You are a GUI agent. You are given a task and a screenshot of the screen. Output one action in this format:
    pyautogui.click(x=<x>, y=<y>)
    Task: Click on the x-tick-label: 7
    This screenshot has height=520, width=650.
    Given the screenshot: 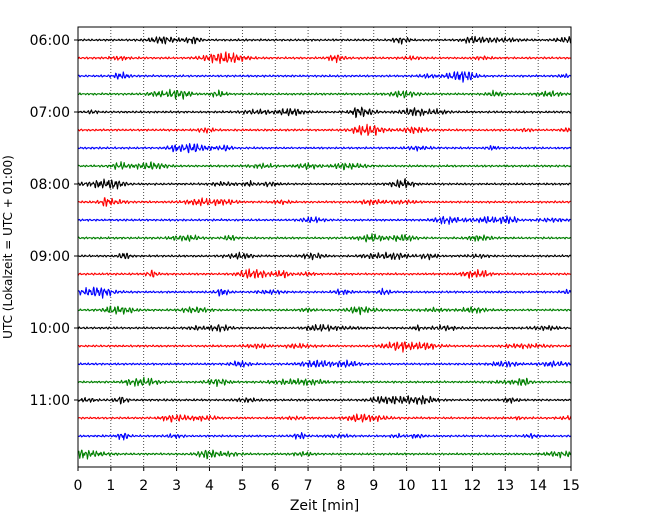 What is the action you would take?
    pyautogui.click(x=308, y=486)
    